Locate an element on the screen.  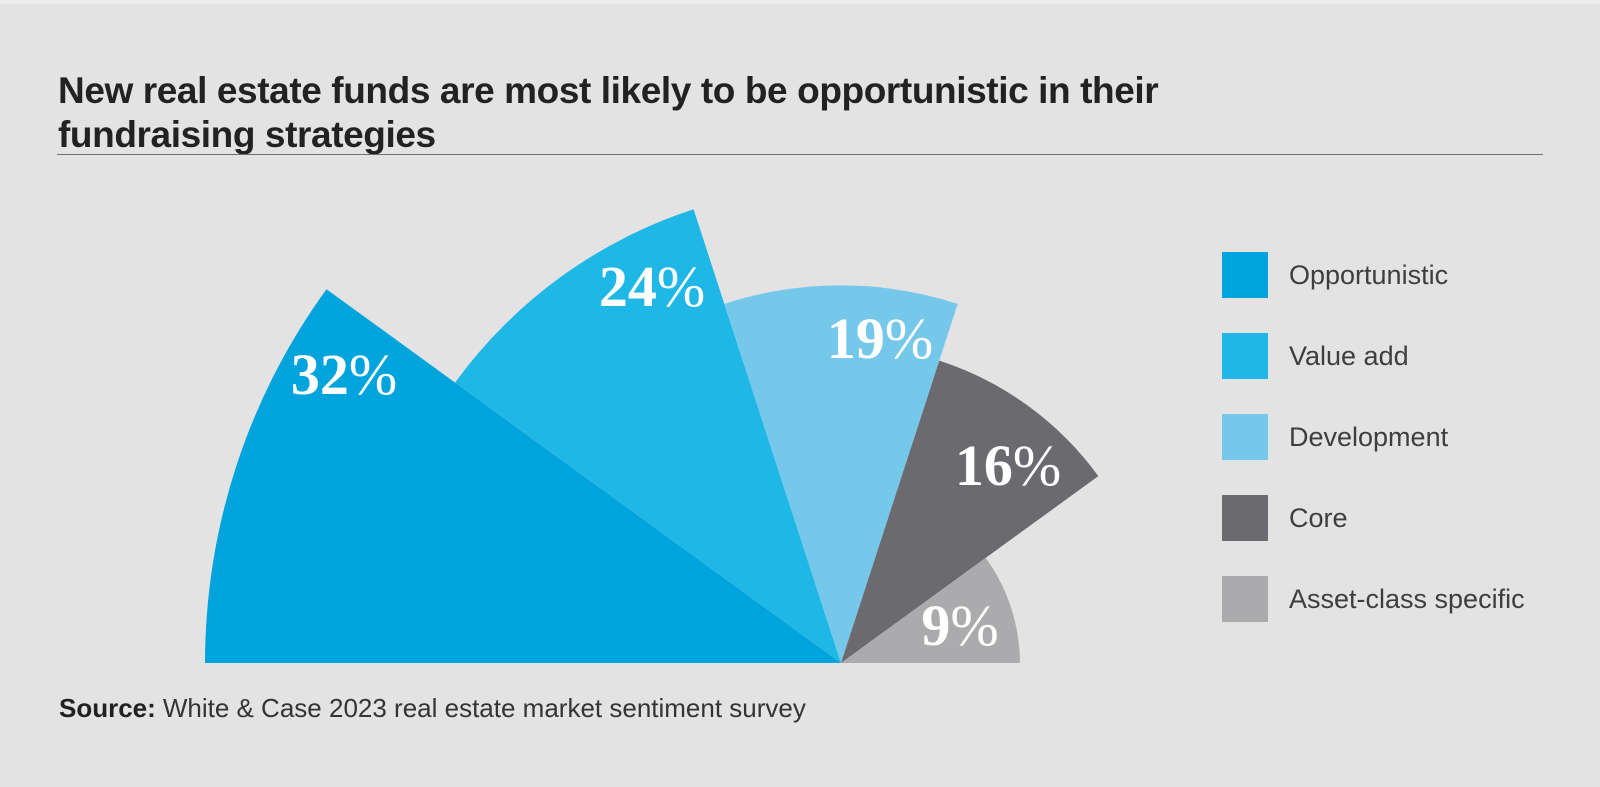
legend-swatch-asset-class-specific is located at coordinates (1245, 599).